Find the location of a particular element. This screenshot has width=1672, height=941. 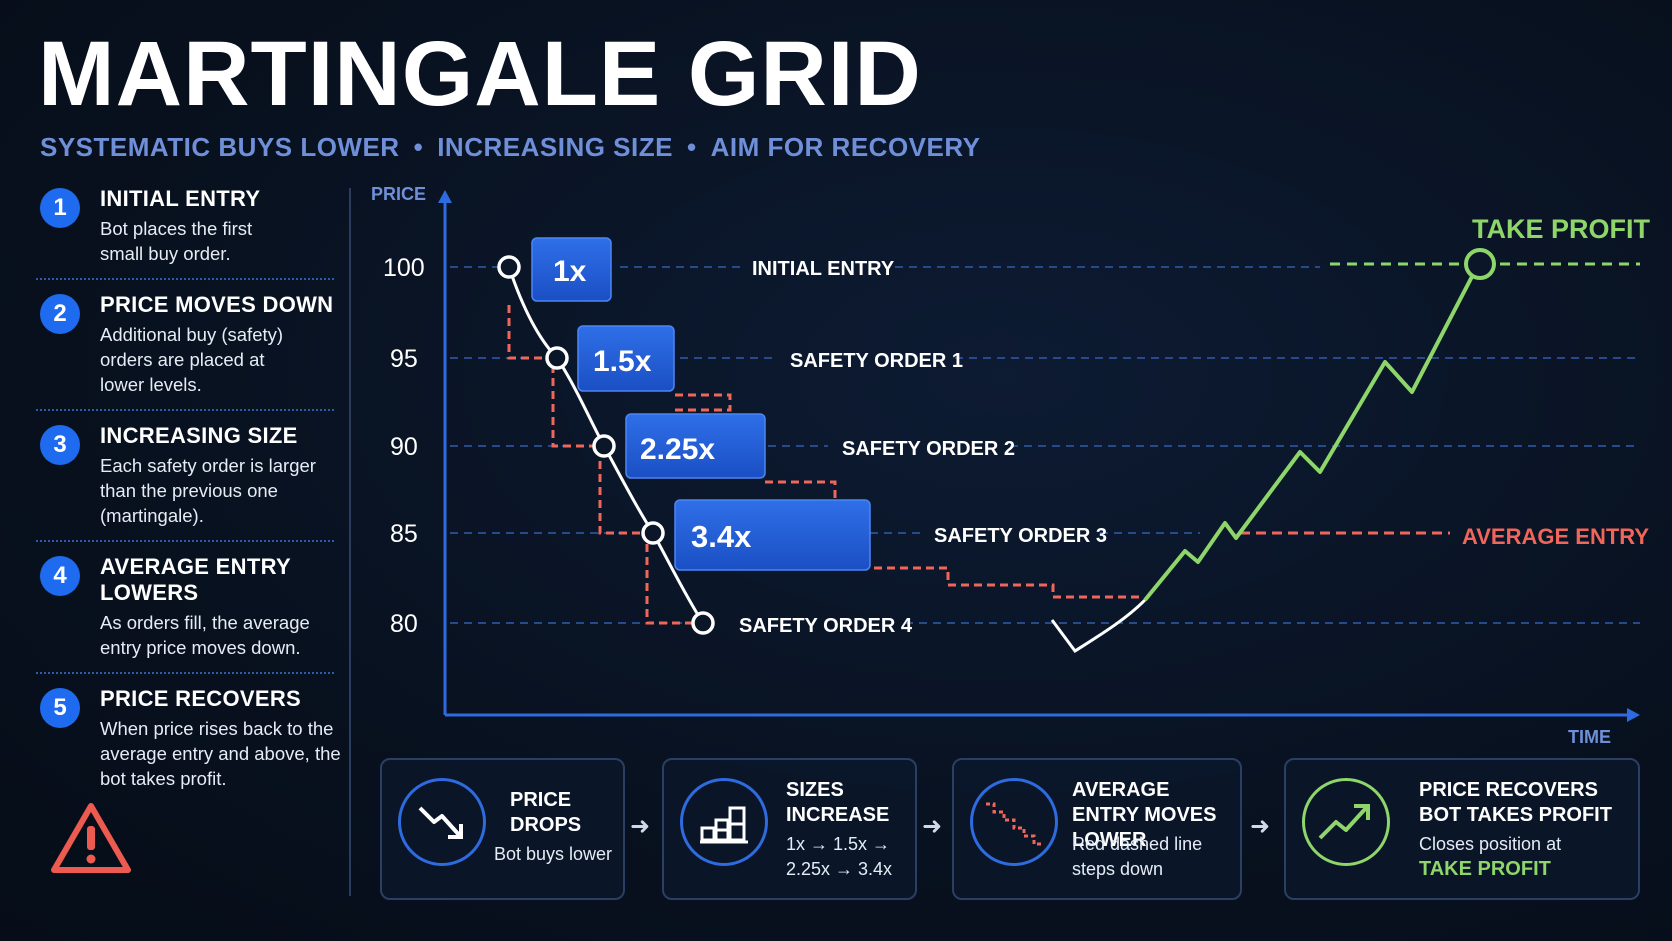

average-entry-steps is located at coordinates (600, 465).